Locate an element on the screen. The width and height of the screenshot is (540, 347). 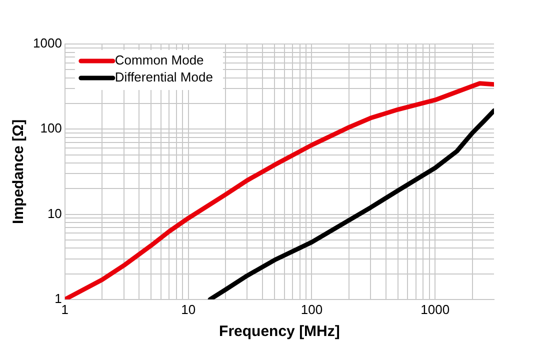
y-tick-label: 10 is located at coordinates (54, 213).